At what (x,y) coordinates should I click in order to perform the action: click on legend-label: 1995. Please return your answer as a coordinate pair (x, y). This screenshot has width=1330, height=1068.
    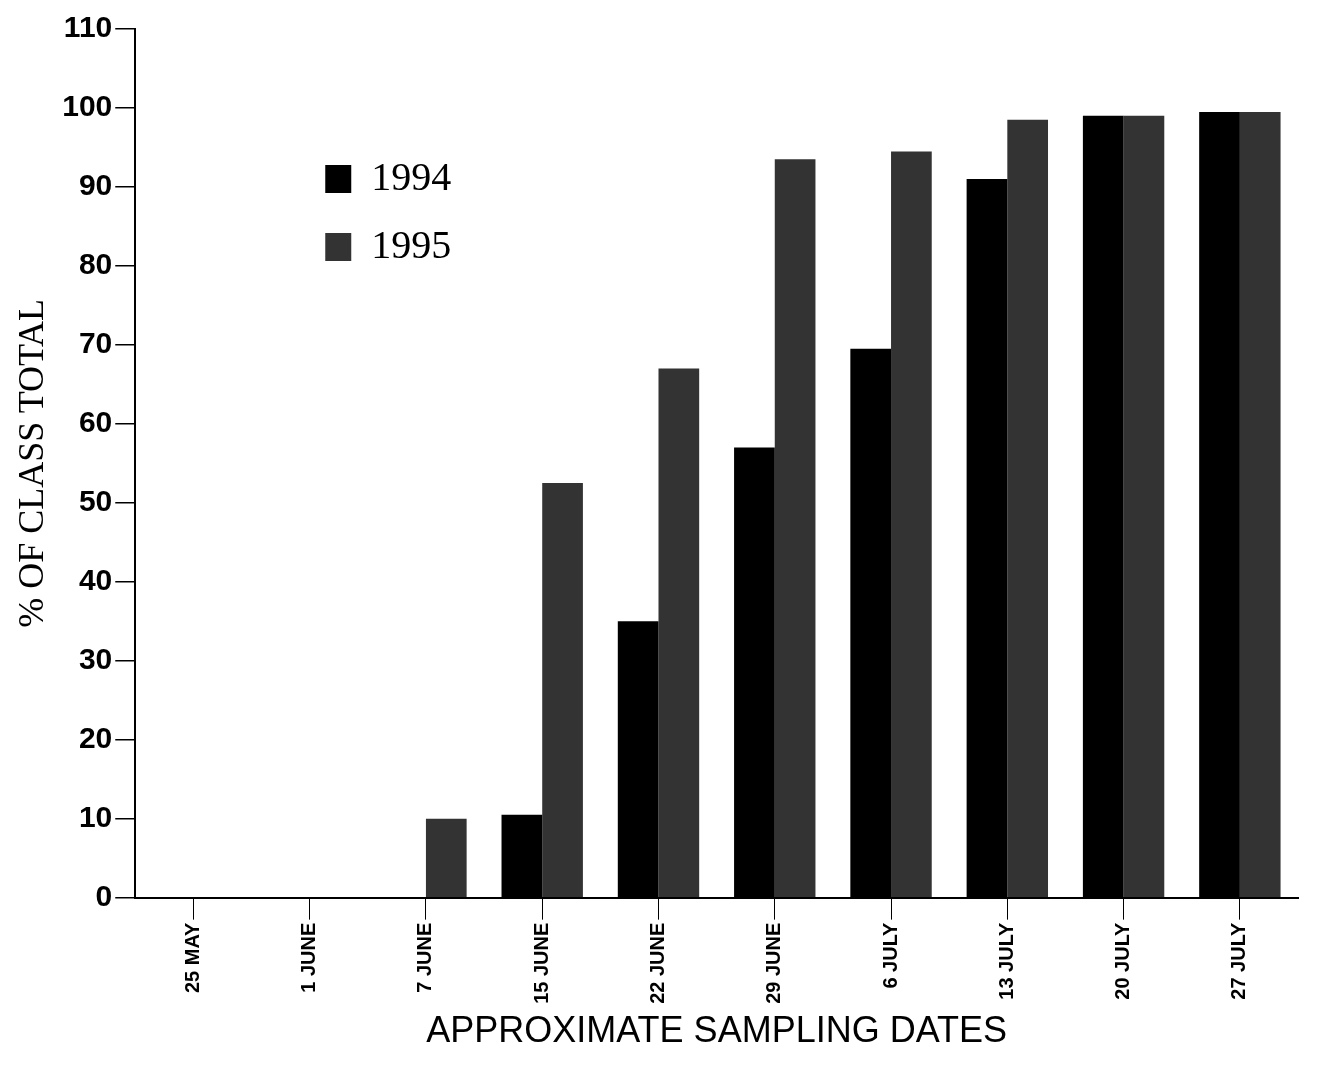
    Looking at the image, I should click on (411, 244).